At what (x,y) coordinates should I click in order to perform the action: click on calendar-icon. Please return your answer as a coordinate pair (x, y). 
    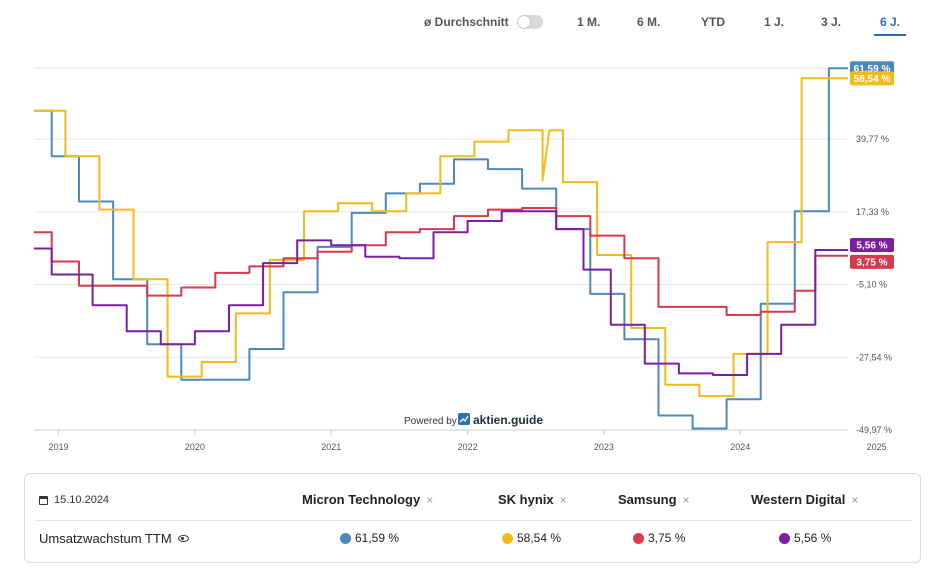
    Looking at the image, I should click on (43, 500).